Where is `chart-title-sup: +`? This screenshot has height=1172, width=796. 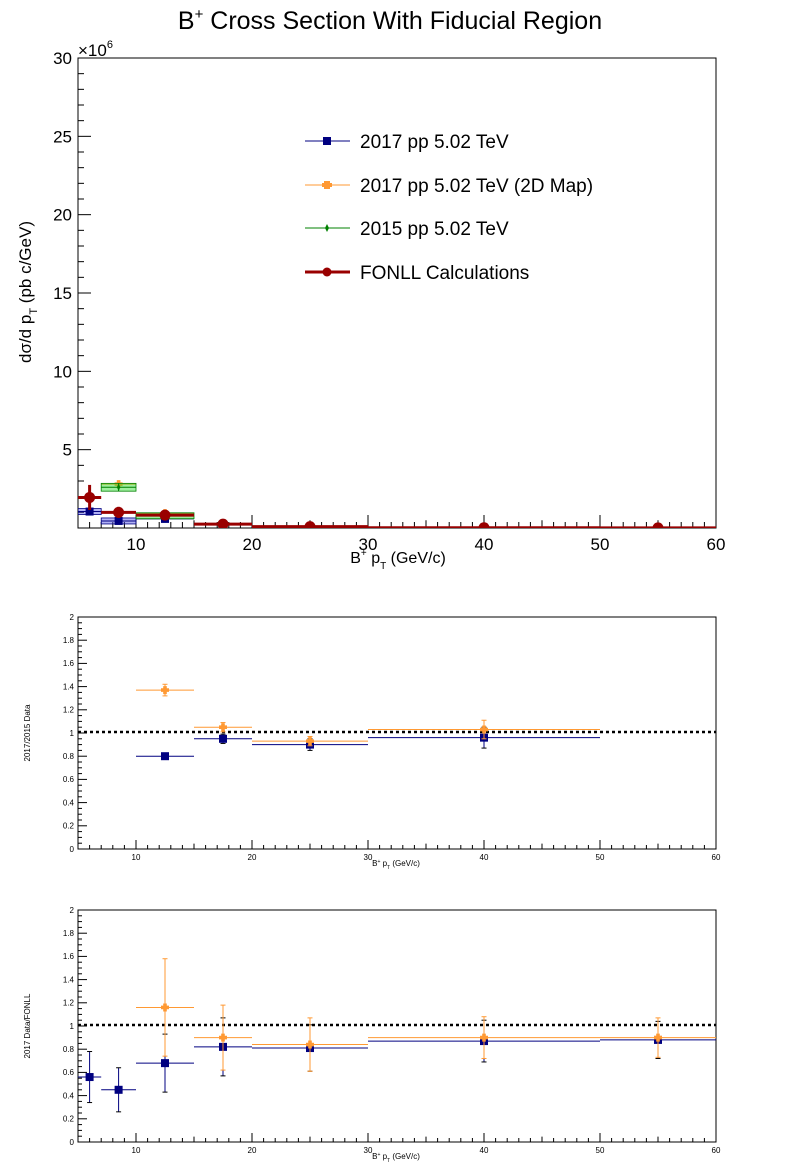
chart-title-sup: + is located at coordinates (199, 14).